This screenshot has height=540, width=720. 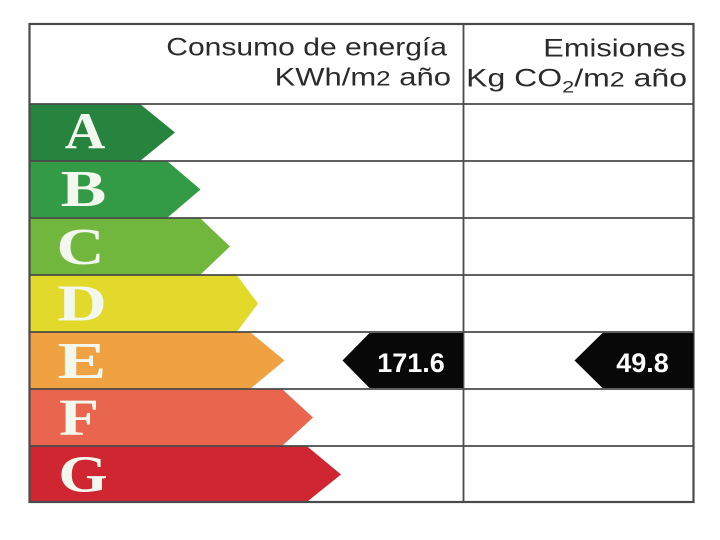 I want to click on svg-text: C, so click(x=80, y=246).